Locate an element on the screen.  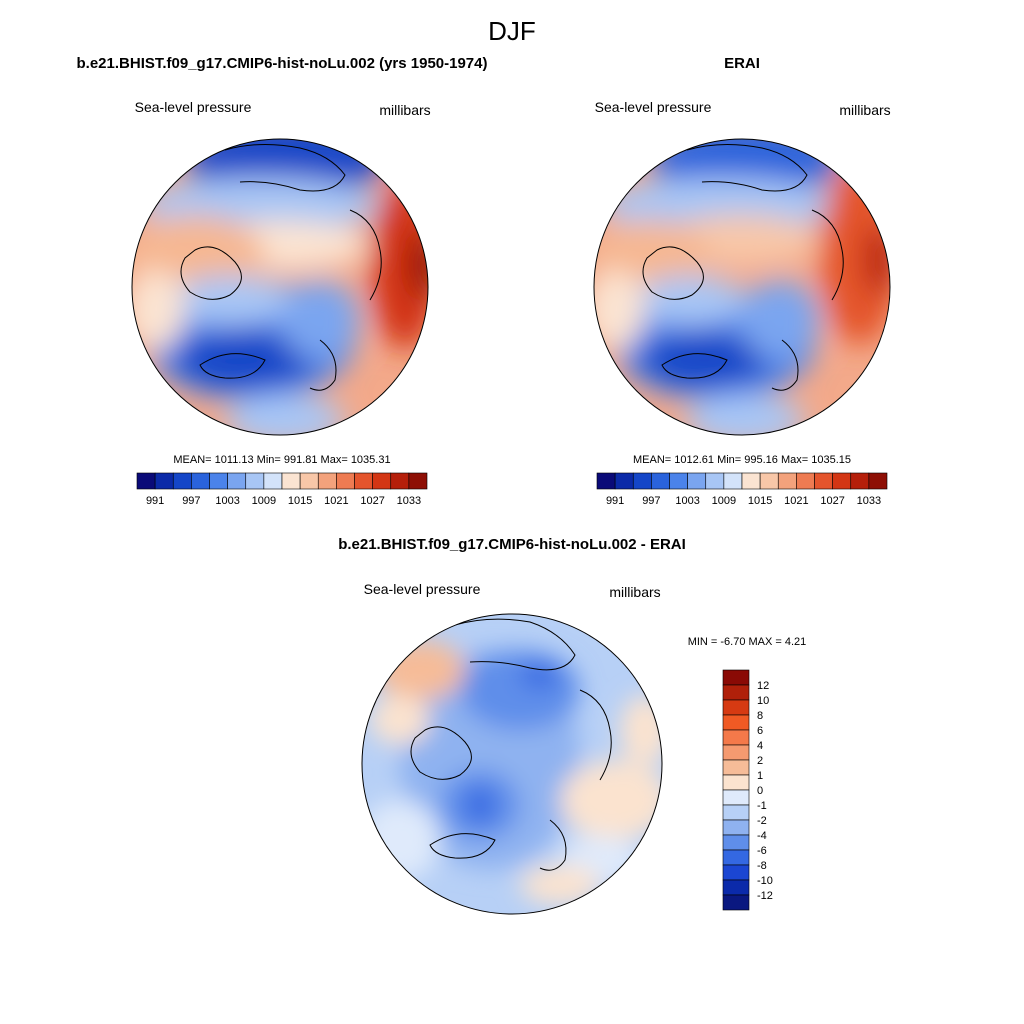
panel-2-colorbar-tick-label: 1027 is located at coordinates (832, 501).